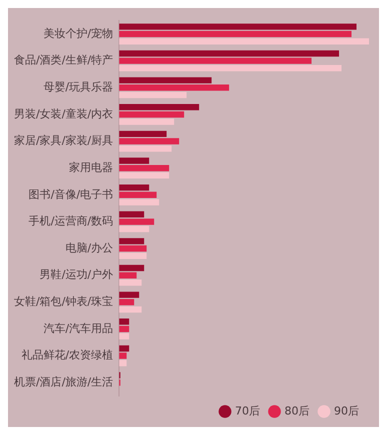 The width and height of the screenshot is (387, 435). What do you see at coordinates (64, 301) in the screenshot?
I see `y-tick-label: 女鞋/箱包/钟表/珠宝` at bounding box center [64, 301].